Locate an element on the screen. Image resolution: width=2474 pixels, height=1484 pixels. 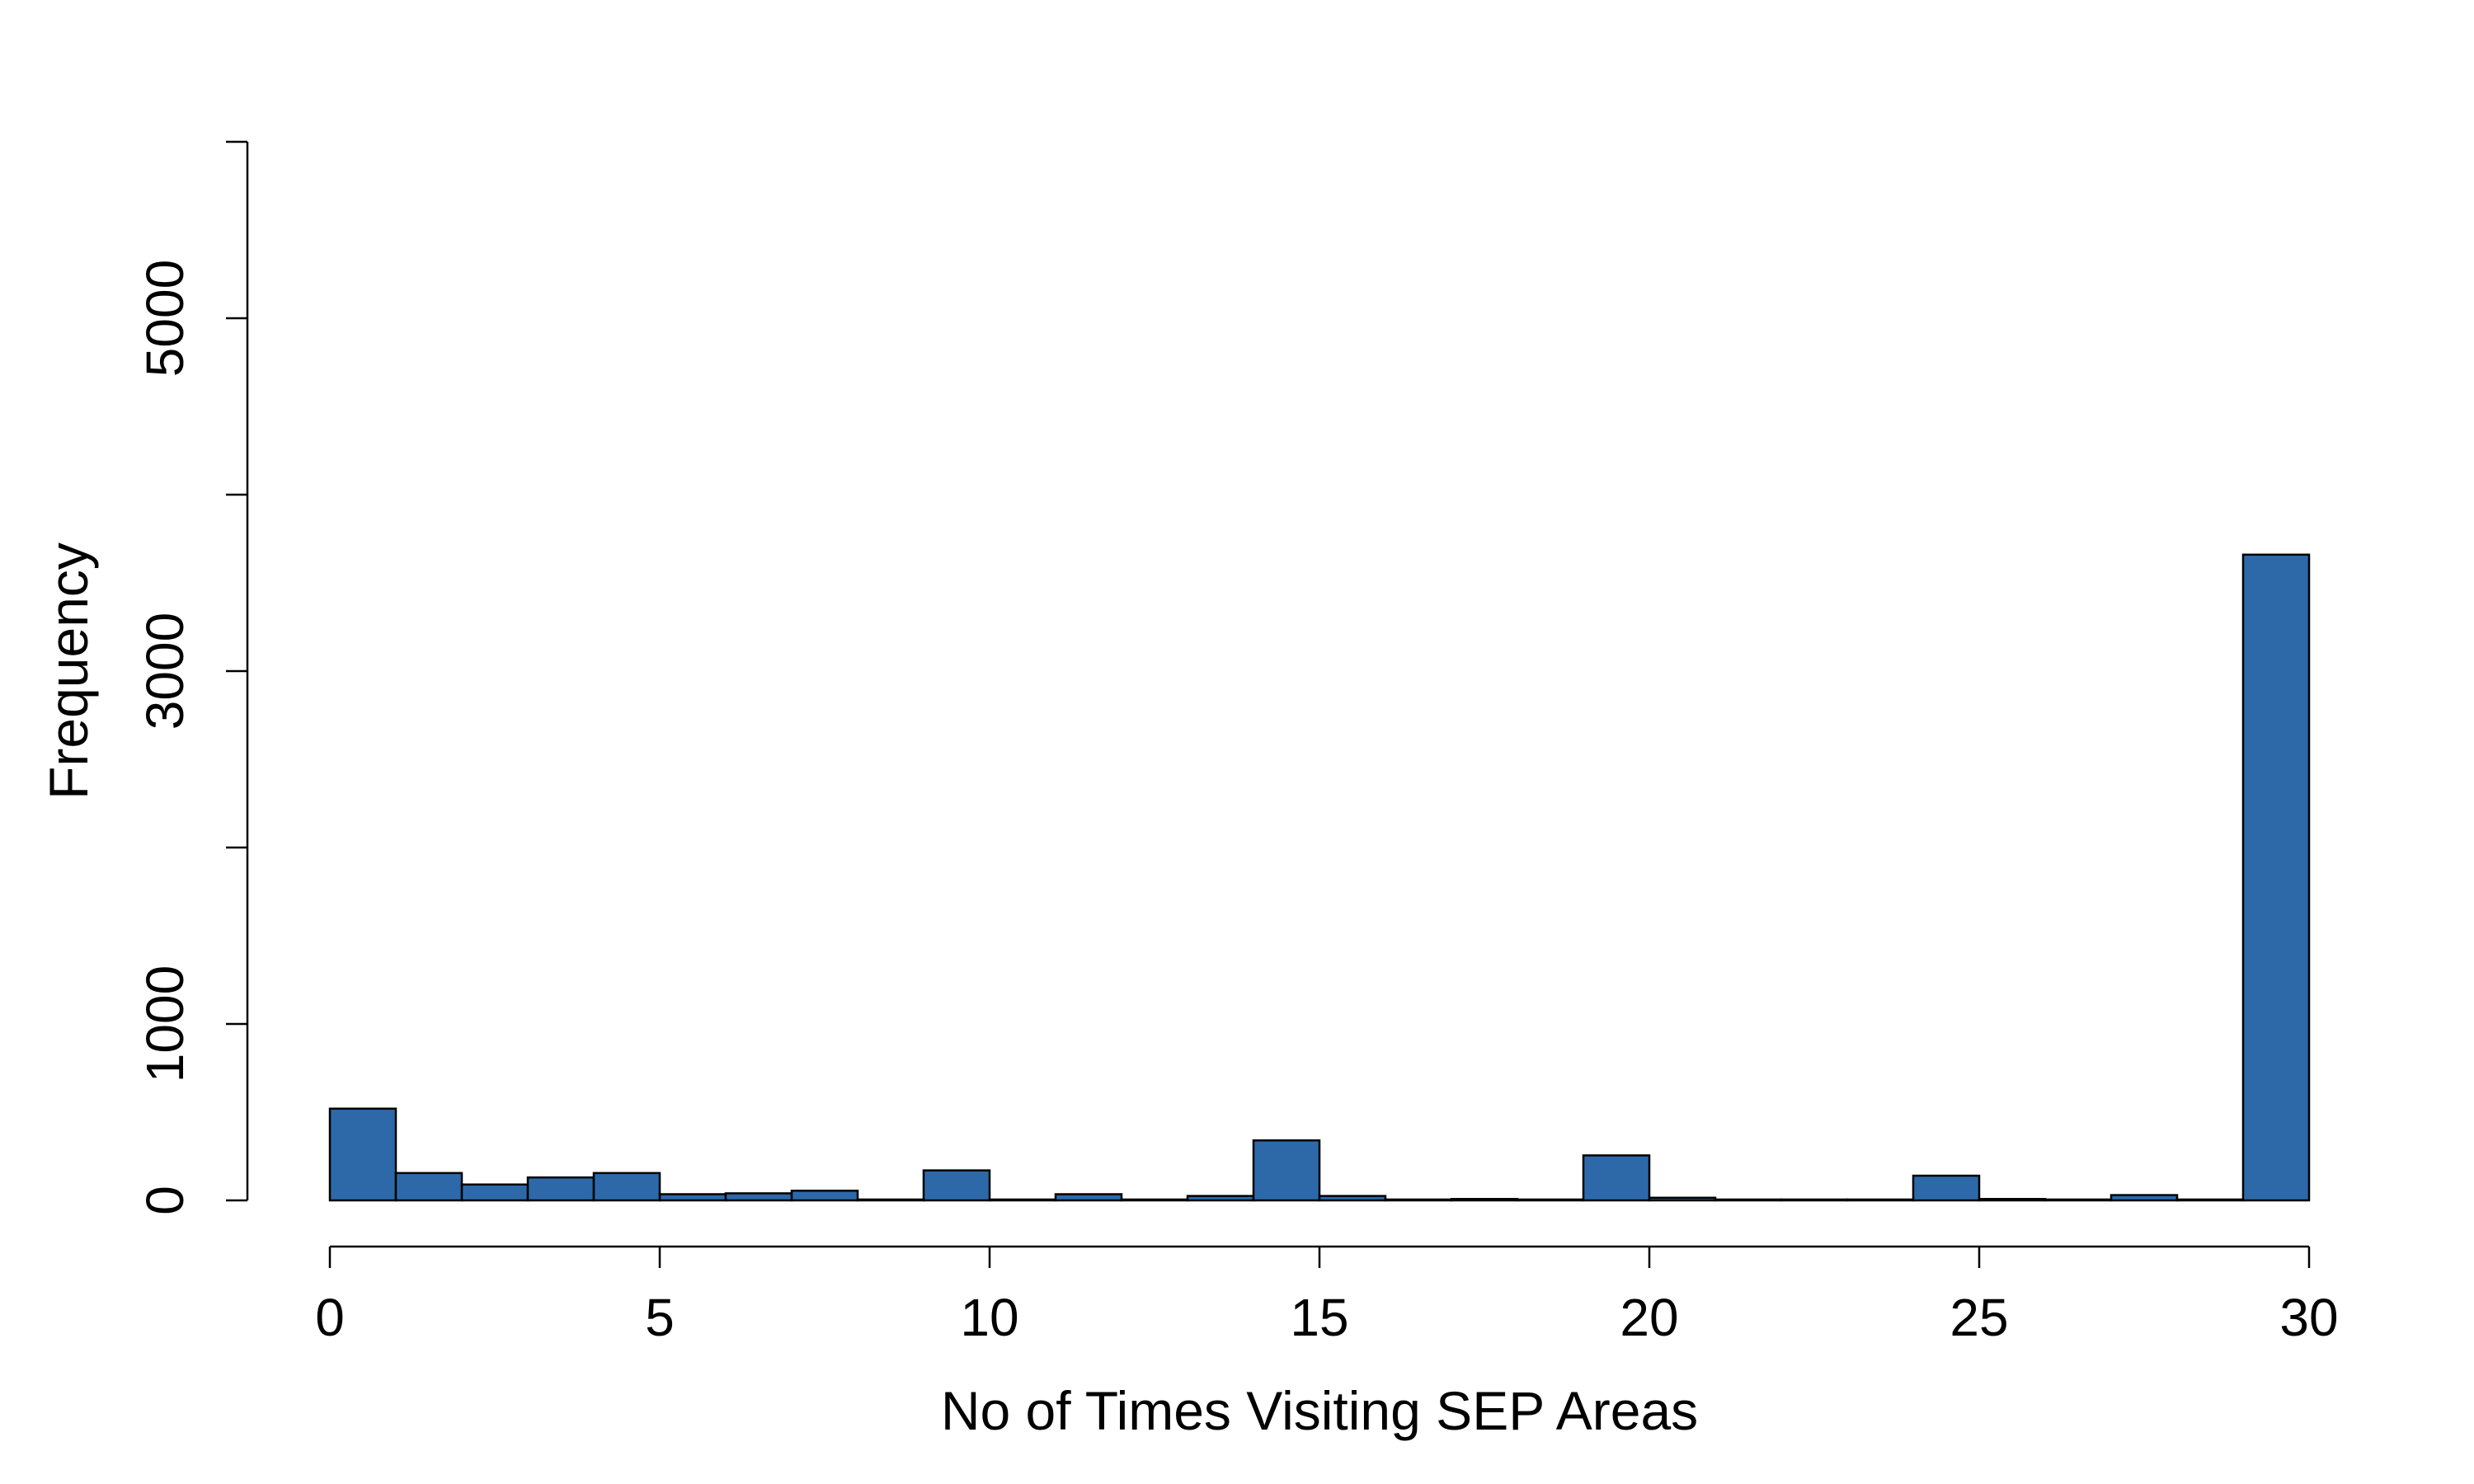
y-axis: 0 1000 3000 5000 is located at coordinates (192, 677).